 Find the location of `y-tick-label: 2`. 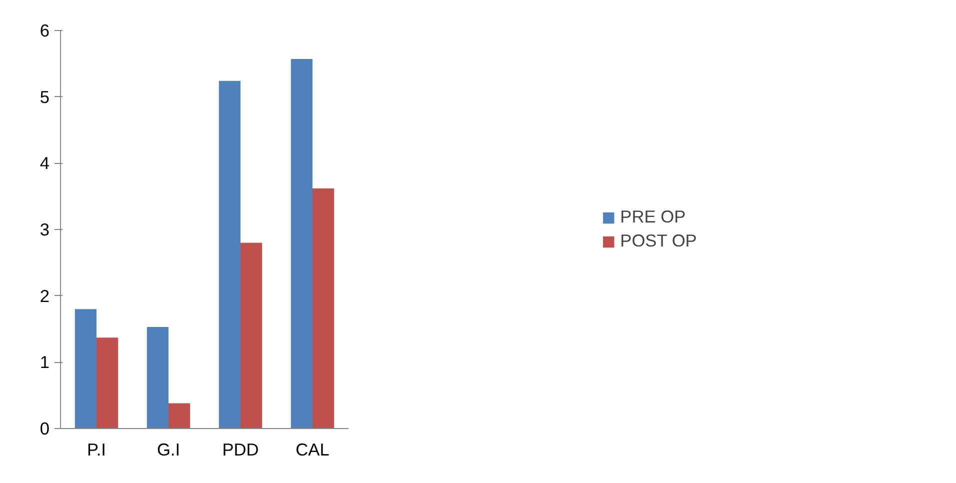

y-tick-label: 2 is located at coordinates (45, 296).